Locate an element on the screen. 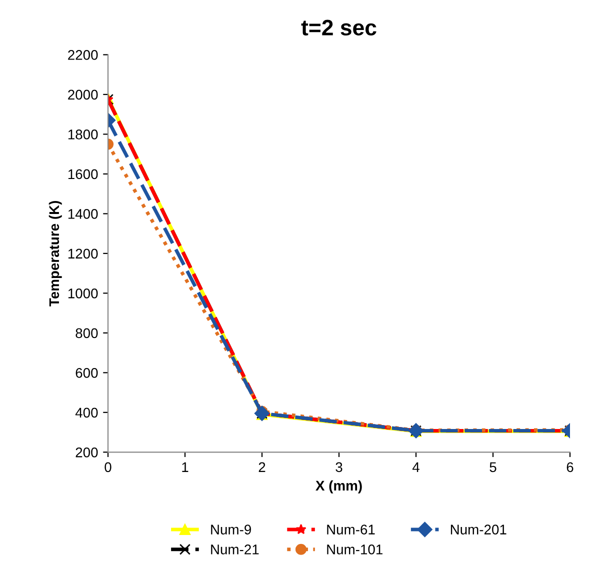  x-tick-label: 2 is located at coordinates (262, 467).